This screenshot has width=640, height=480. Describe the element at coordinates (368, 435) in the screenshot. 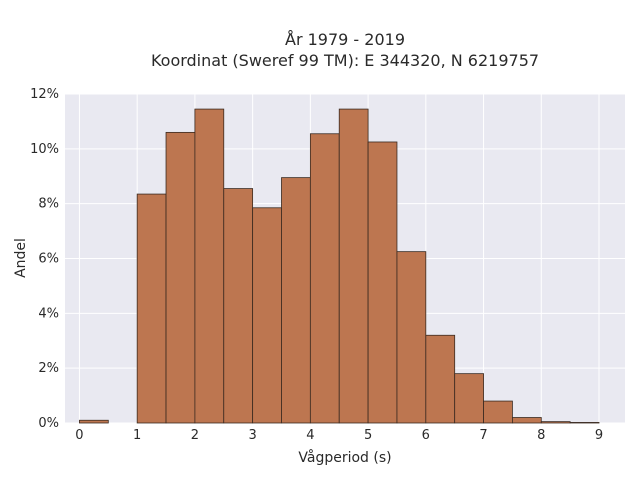

I see `x-tick-label: 5` at that location.